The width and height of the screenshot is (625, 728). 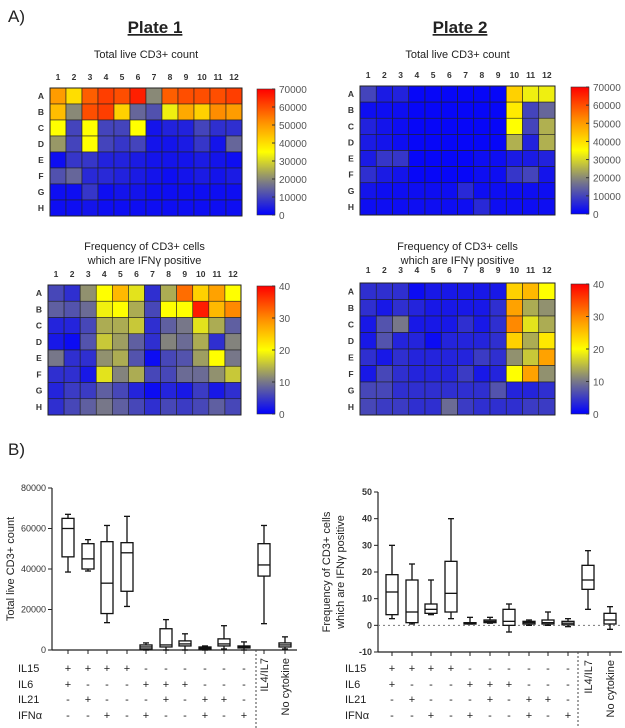 What do you see at coordinates (367, 492) in the screenshot?
I see `y-tick-label: 50` at bounding box center [367, 492].